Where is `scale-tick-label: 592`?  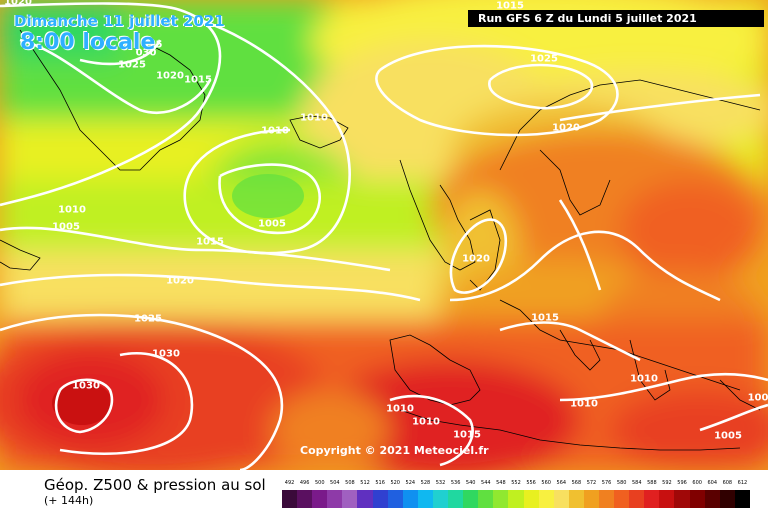 scale-tick-label: 592 is located at coordinates (667, 483).